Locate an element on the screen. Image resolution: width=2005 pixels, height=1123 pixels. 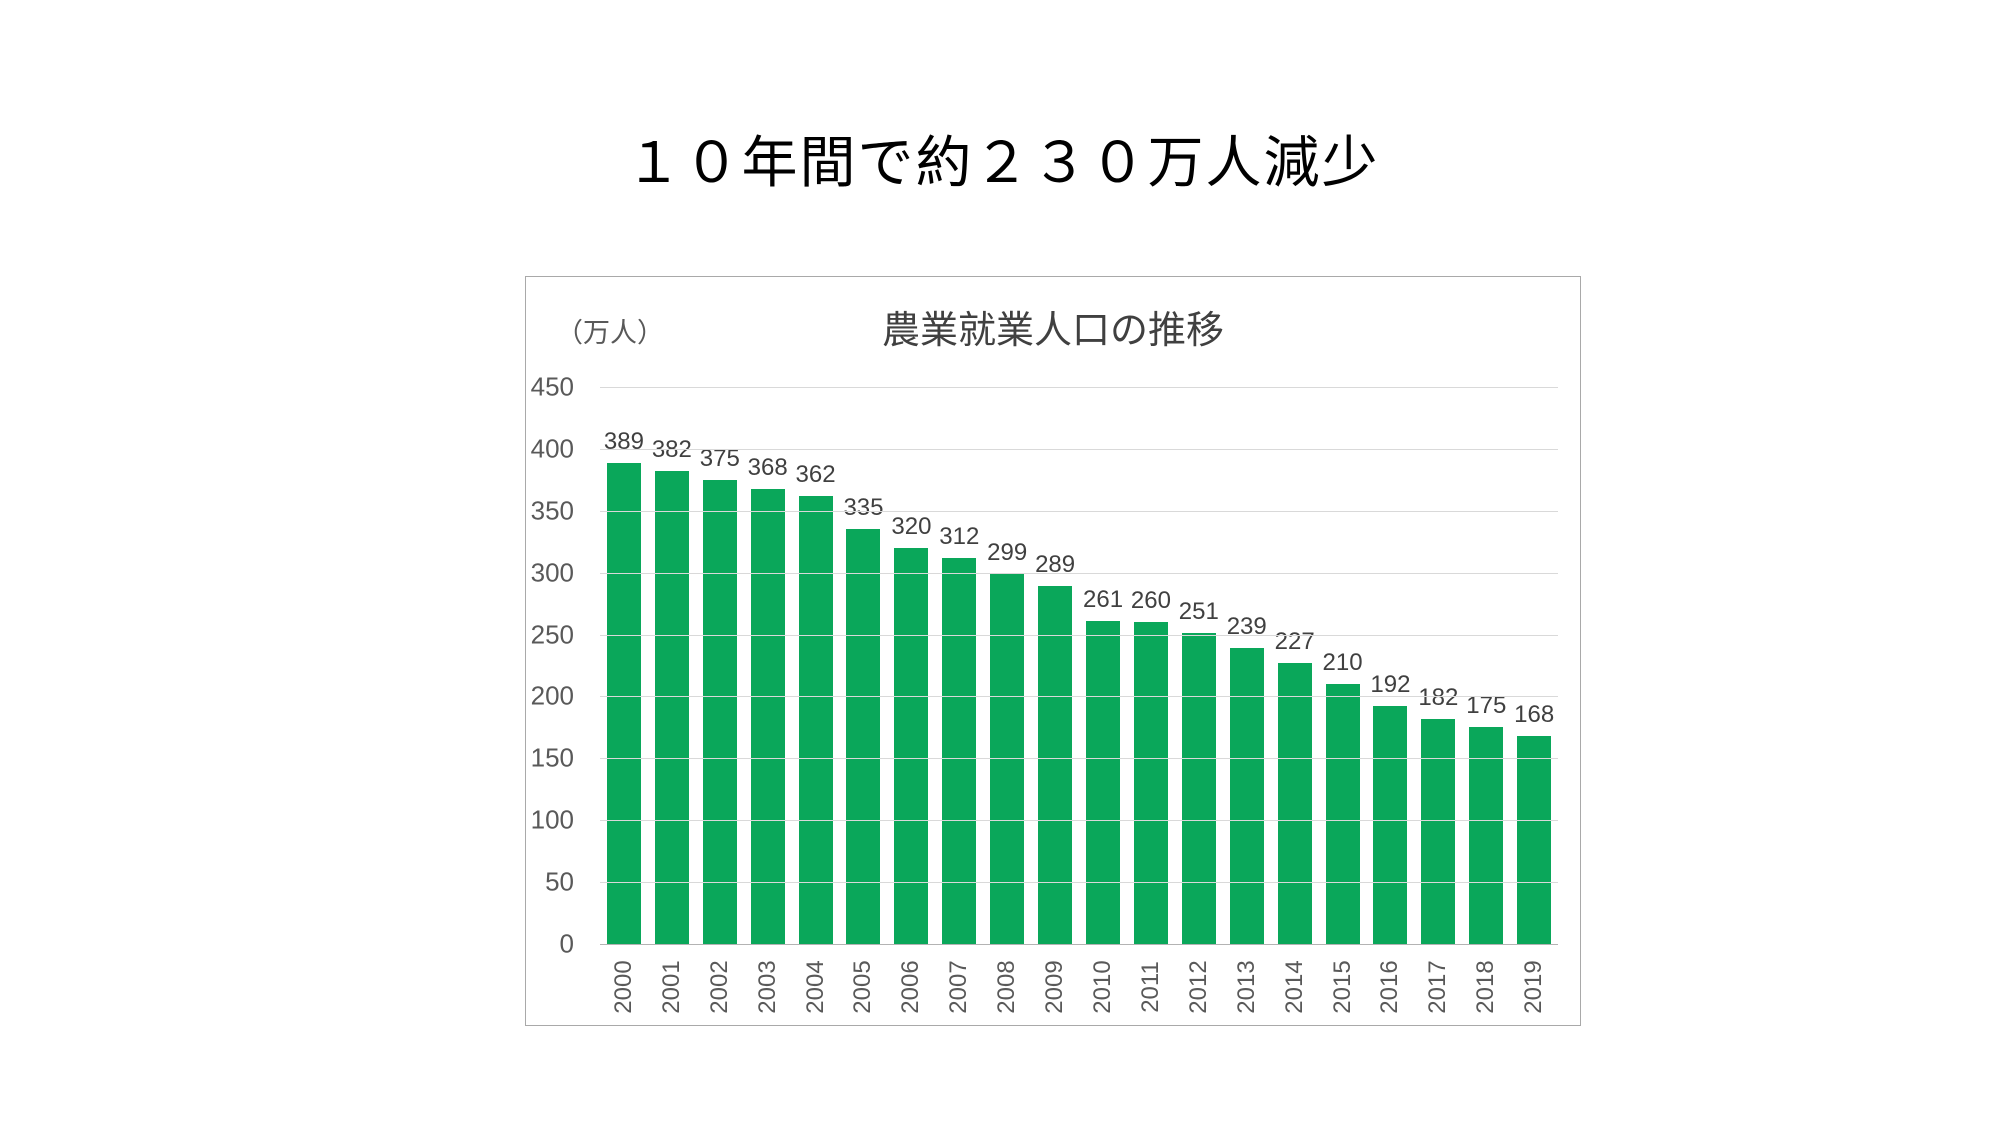
bar-slot-2017: 182 is located at coordinates (1438, 665).